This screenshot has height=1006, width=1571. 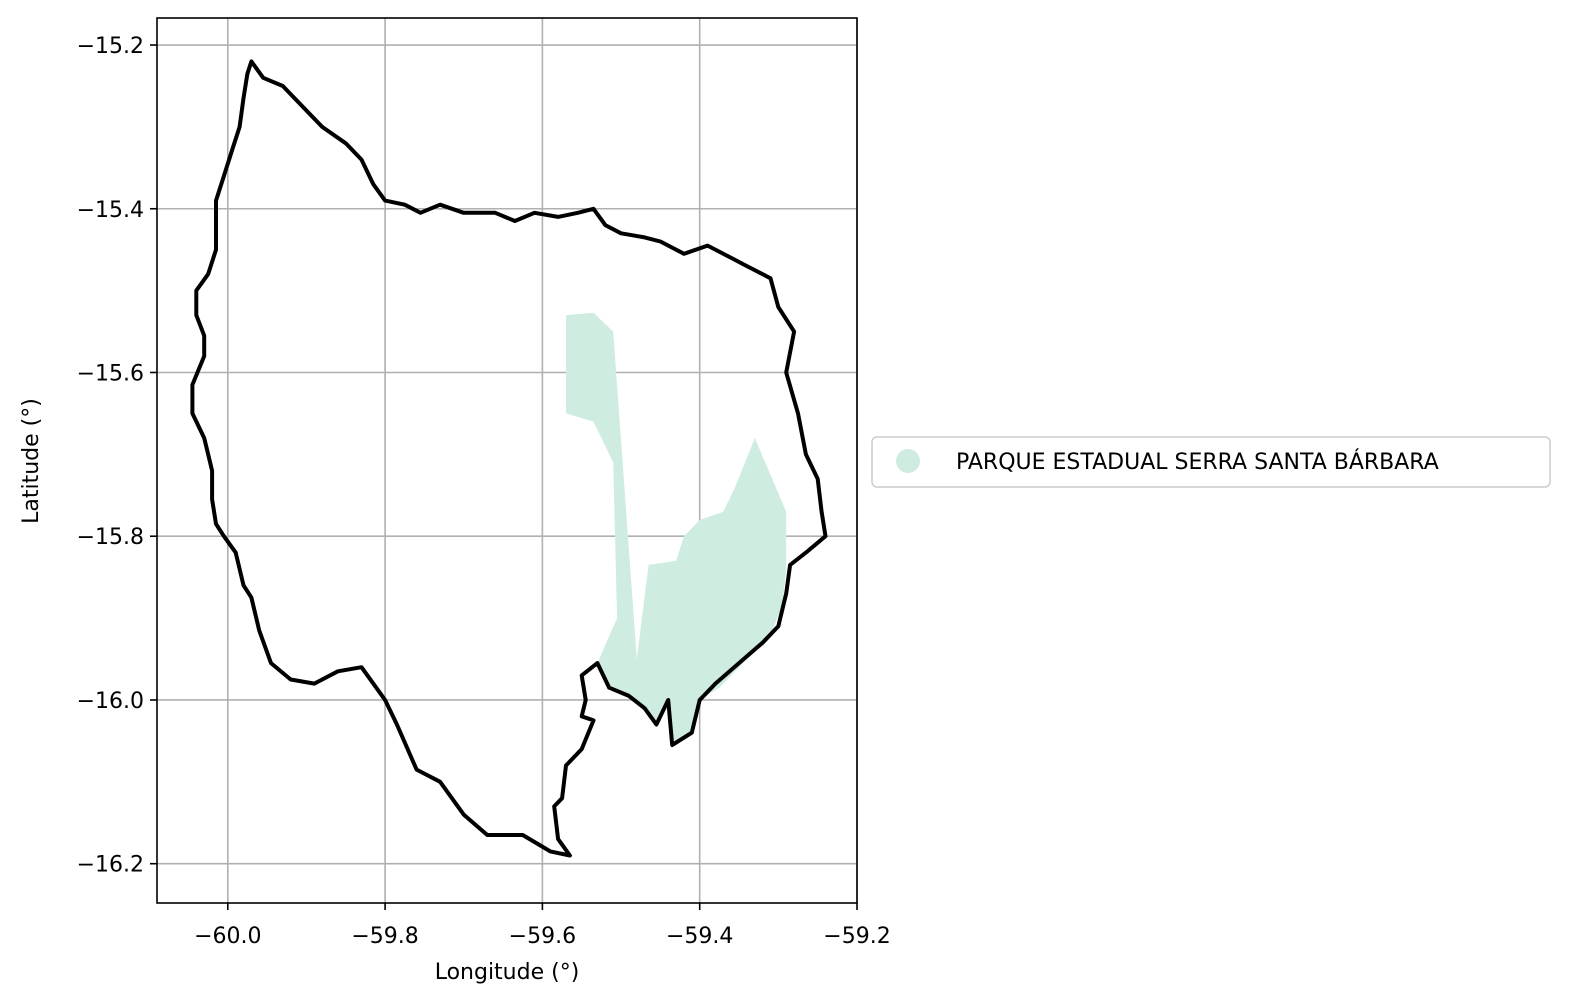 What do you see at coordinates (110, 373) in the screenshot?
I see `y-tick-label: −15.6` at bounding box center [110, 373].